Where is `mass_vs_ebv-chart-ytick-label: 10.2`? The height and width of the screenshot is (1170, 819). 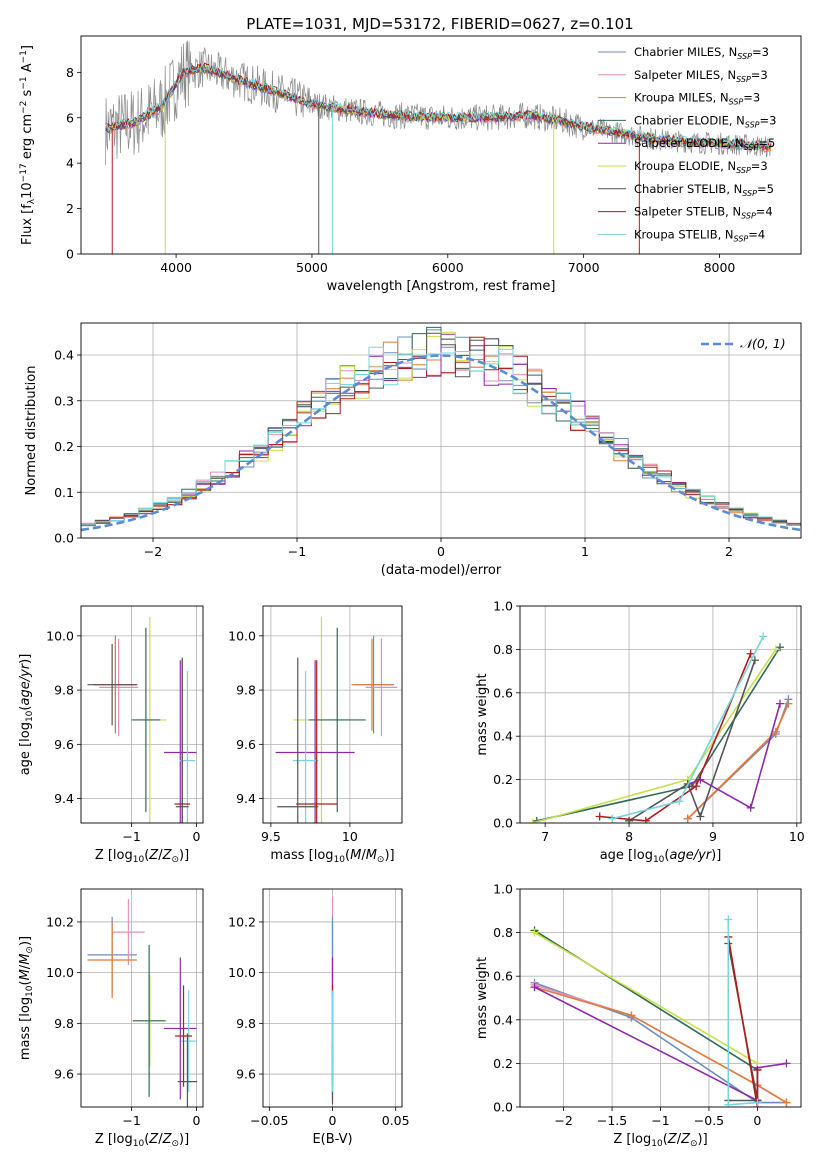 mass_vs_ebv-chart-ytick-label: 10.2 is located at coordinates (242, 921).